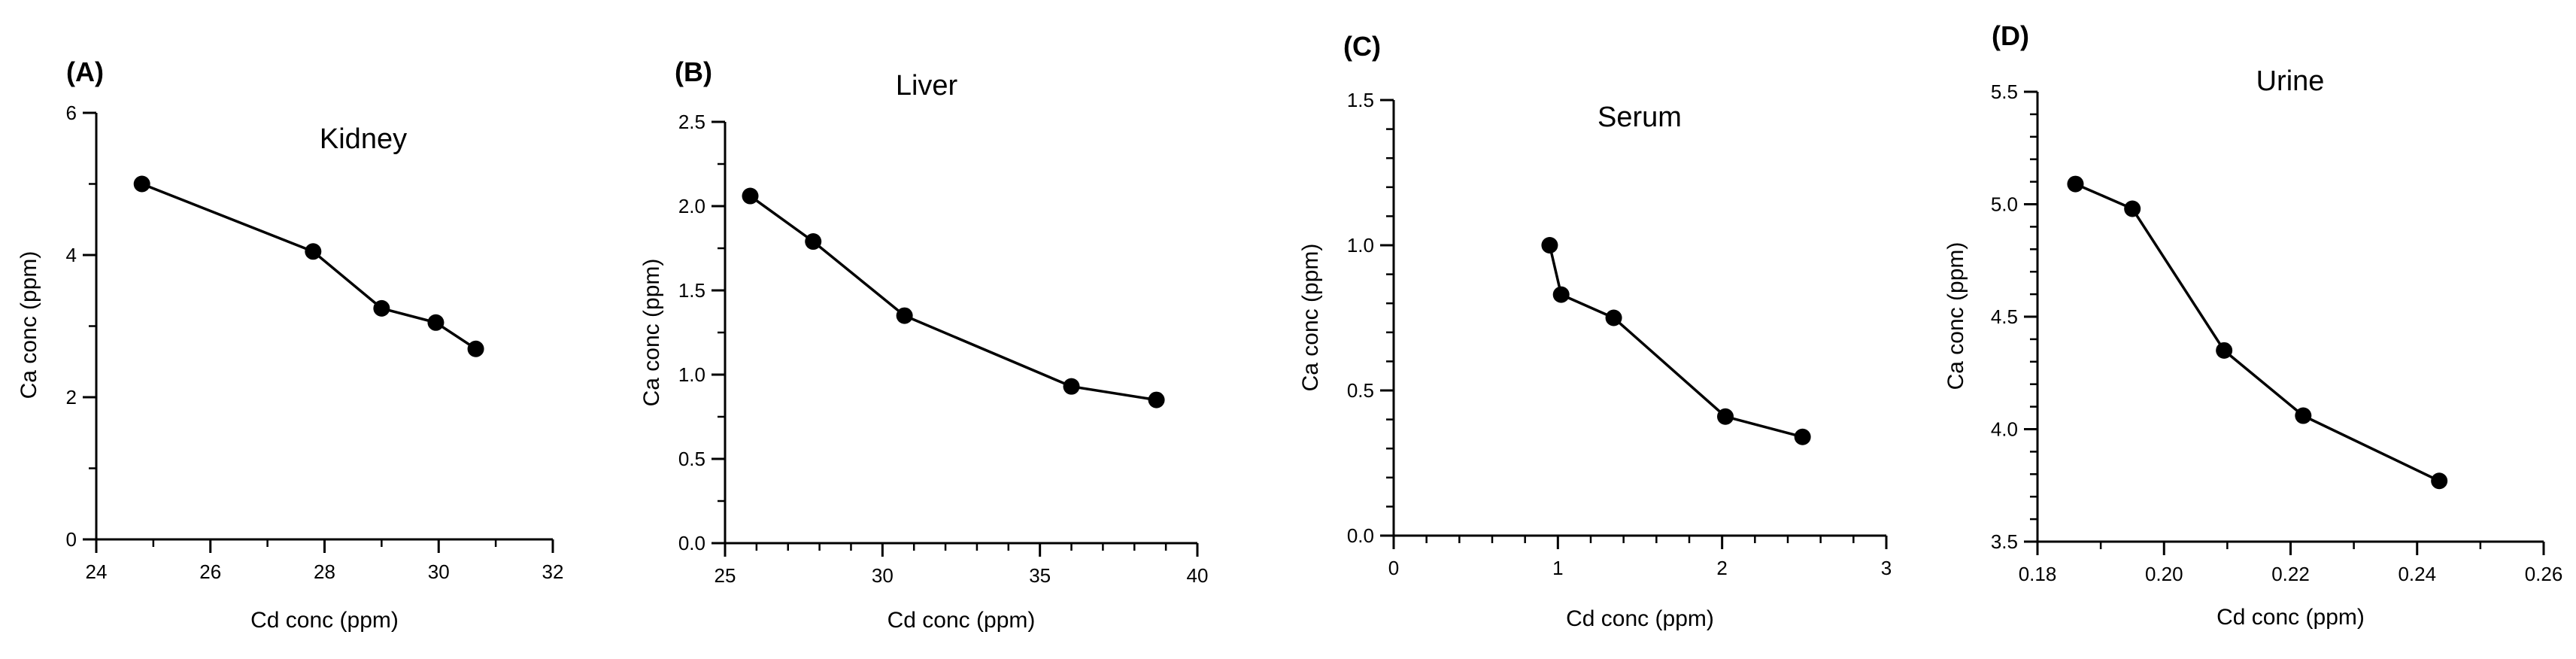  Describe the element at coordinates (2164, 574) in the screenshot. I see `x-tick-label: 0.20` at that location.